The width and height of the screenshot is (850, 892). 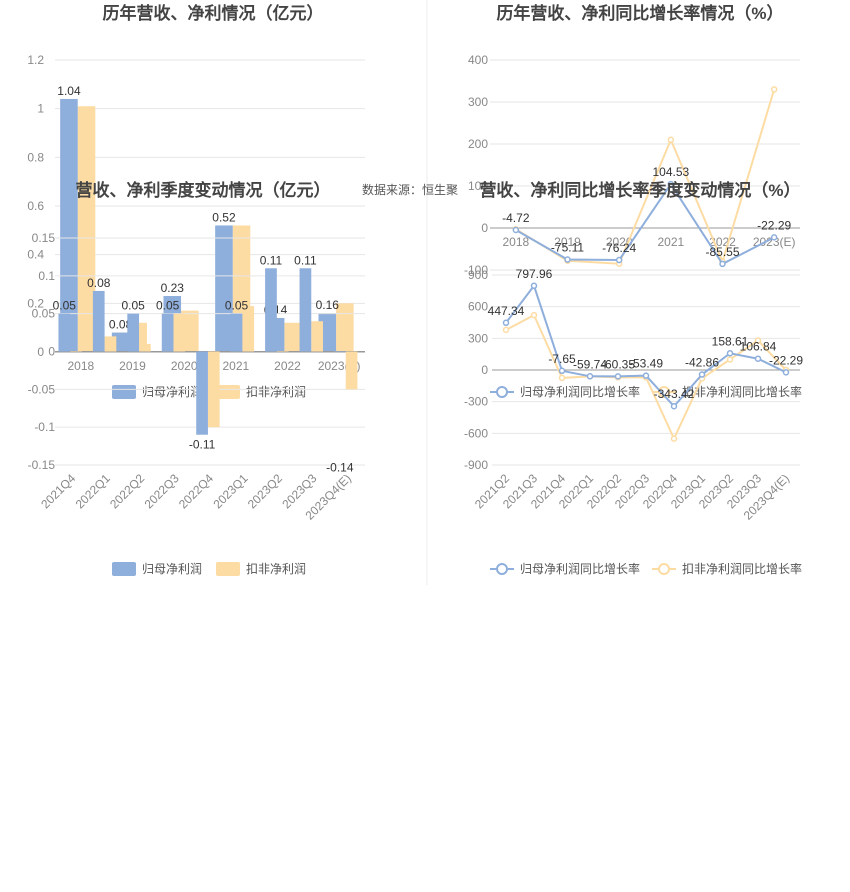 I want to click on chart2-legend-label: 归母净利润同比增长率, so click(x=580, y=391).